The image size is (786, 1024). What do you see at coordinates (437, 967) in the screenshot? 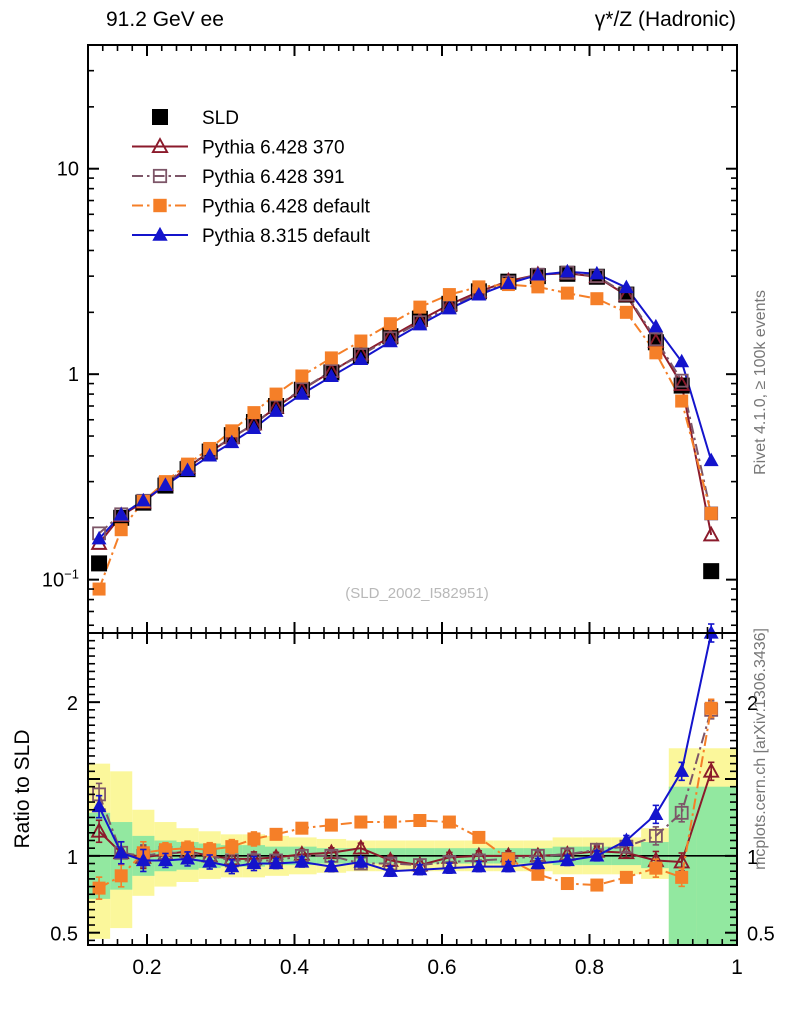
I see `x-tick-labels: 0.2 0.4 0.6 0.8 1` at bounding box center [437, 967].